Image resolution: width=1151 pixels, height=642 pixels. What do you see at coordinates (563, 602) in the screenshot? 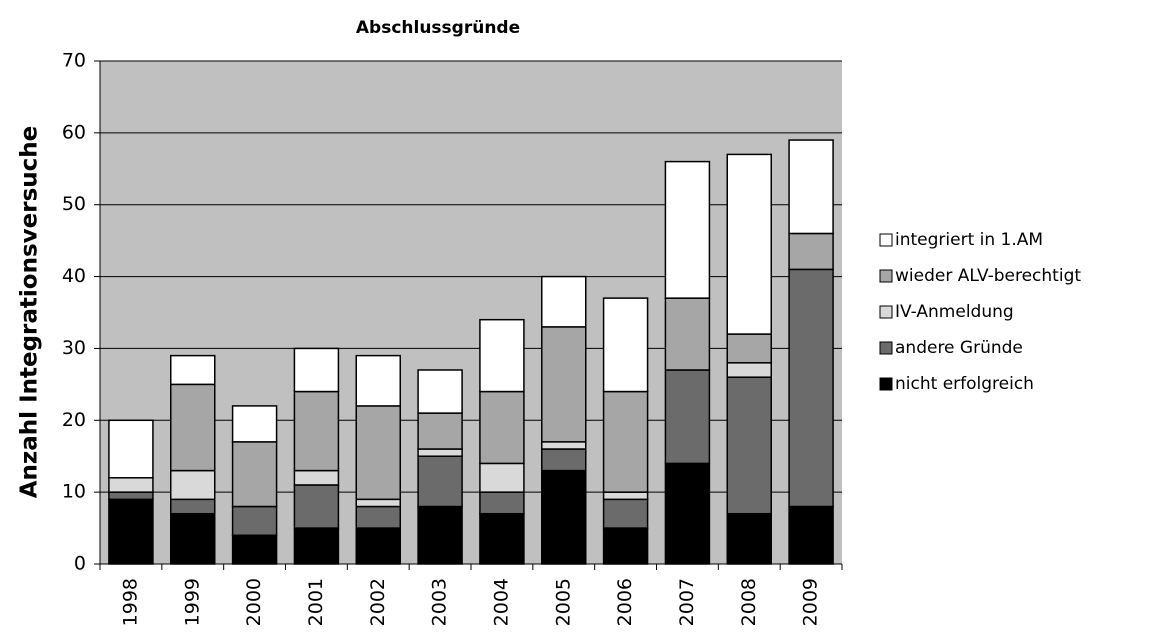
I see `x-tick-label: 2005` at bounding box center [563, 602].